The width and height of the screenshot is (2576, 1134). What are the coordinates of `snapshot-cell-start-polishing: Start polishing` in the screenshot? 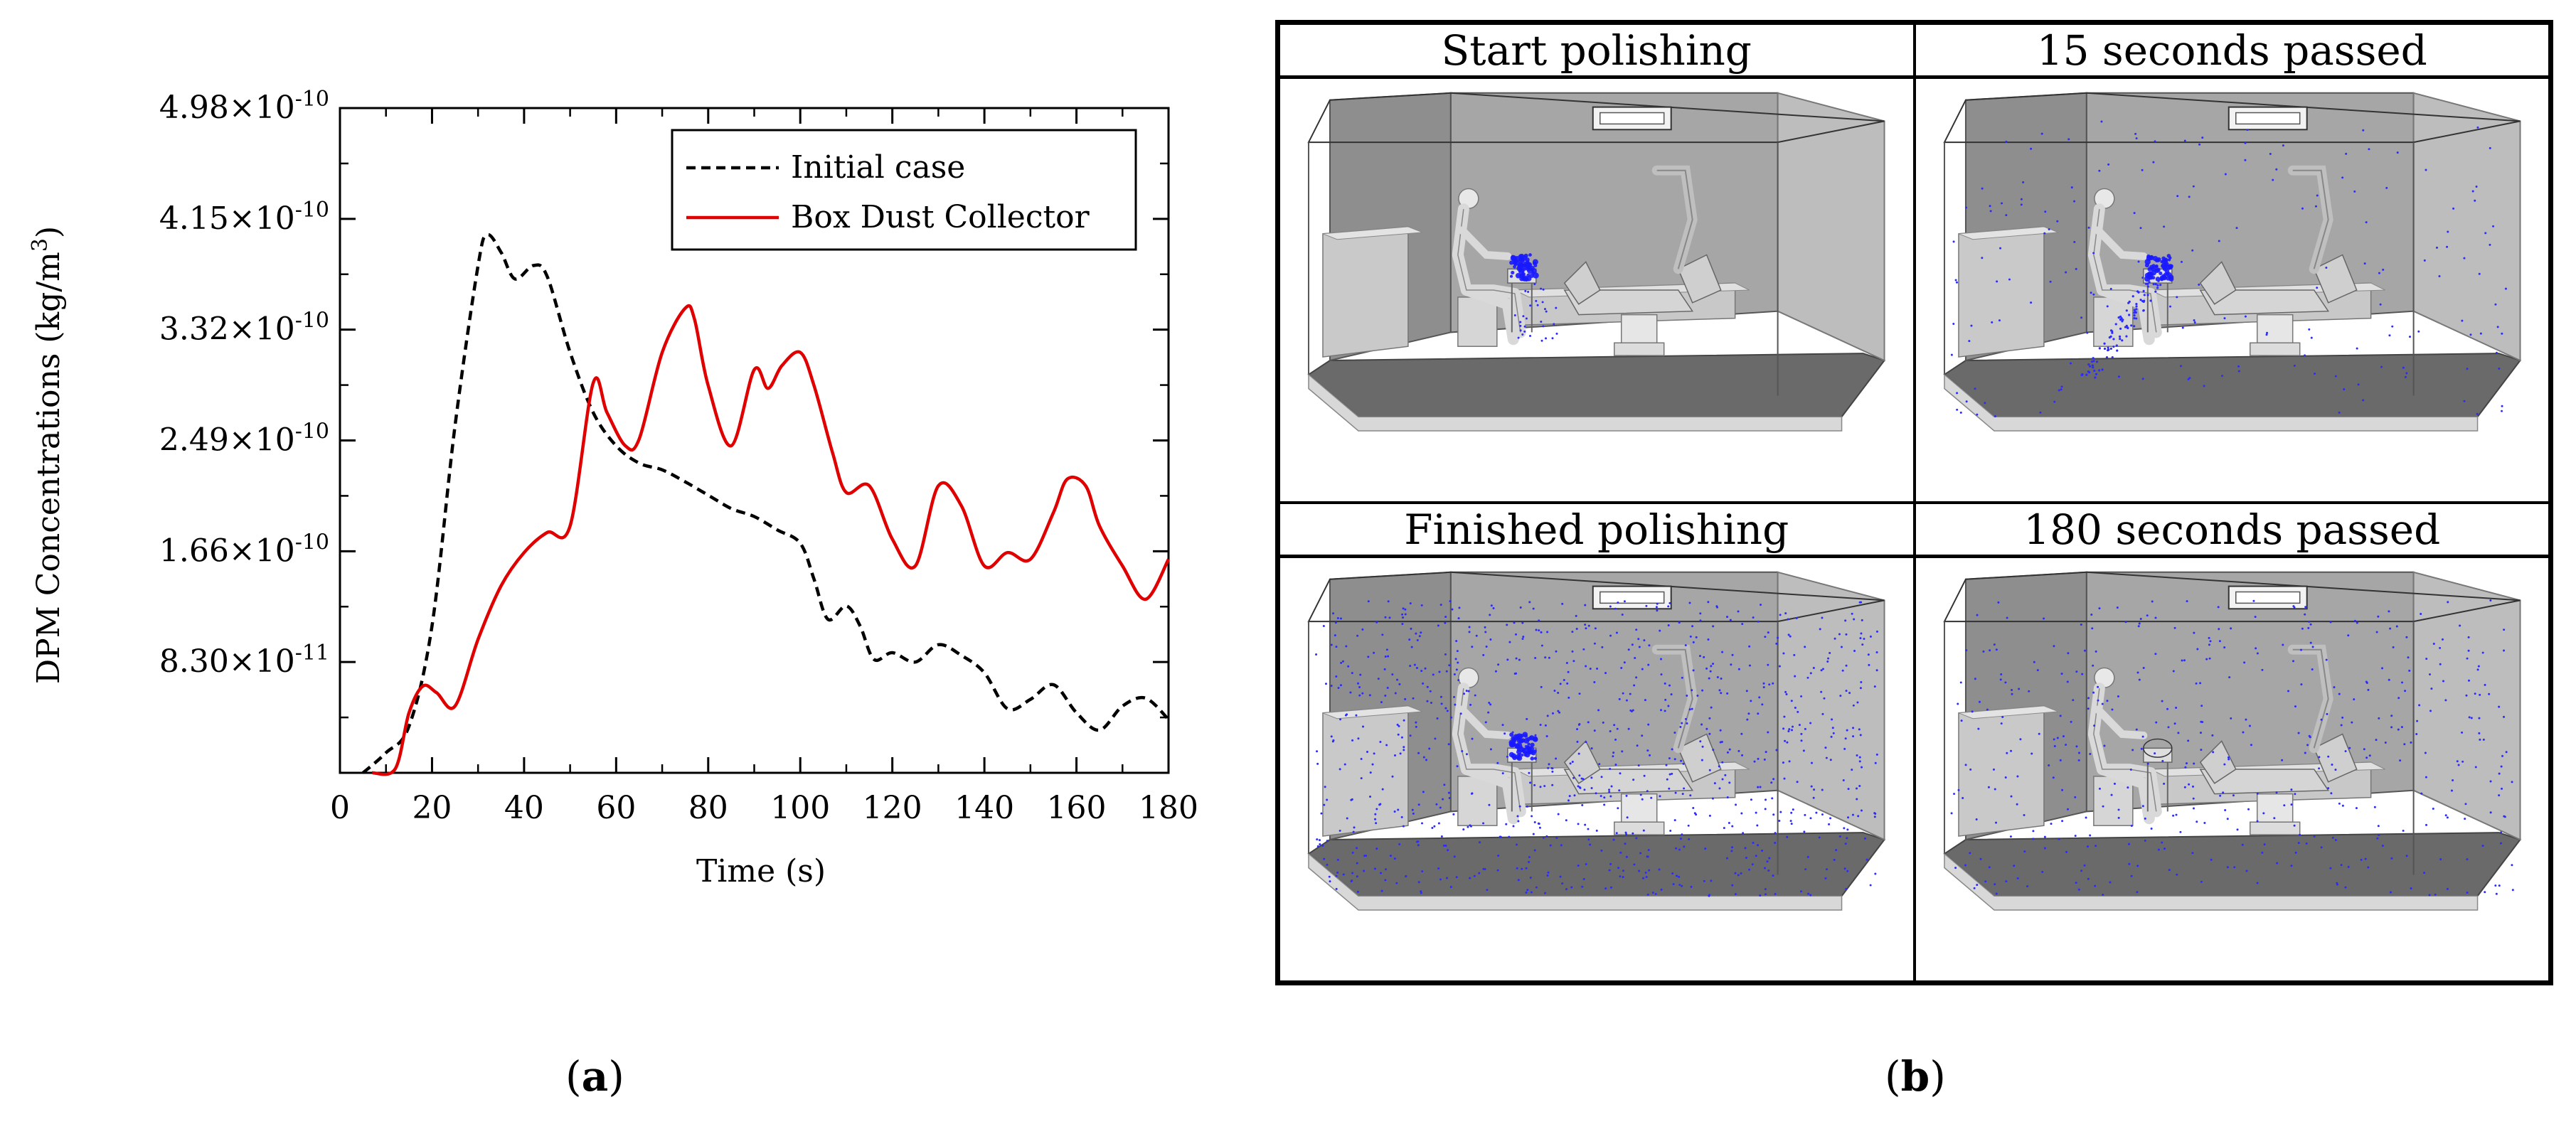 It's located at (1597, 263).